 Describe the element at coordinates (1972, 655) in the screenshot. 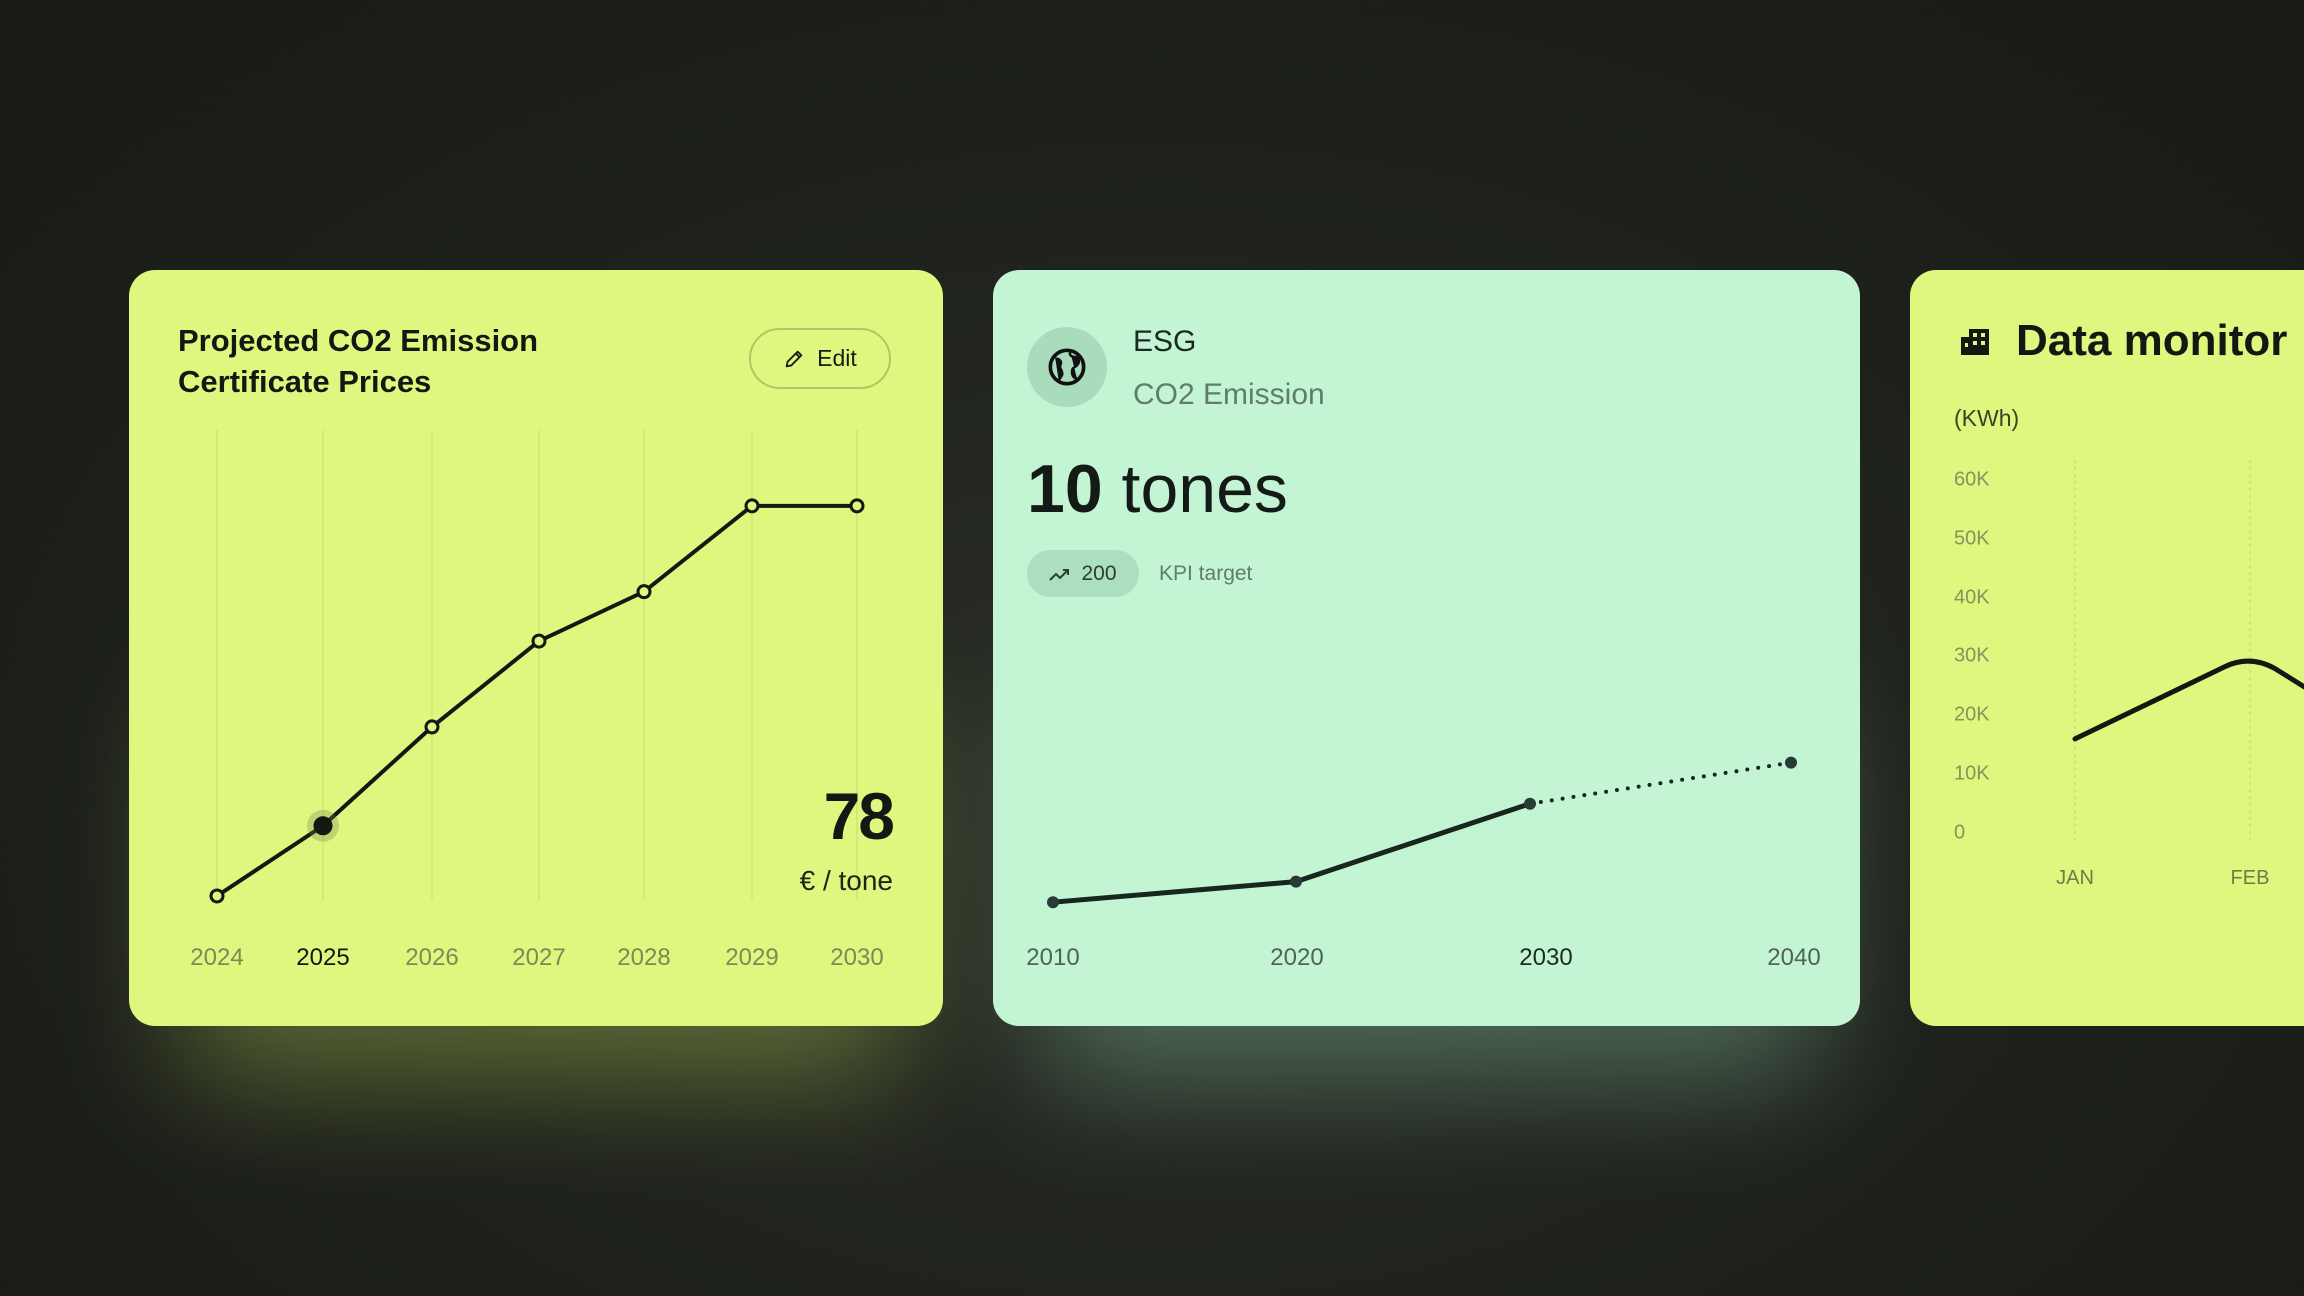

I see `y-tick-label: 30K` at that location.